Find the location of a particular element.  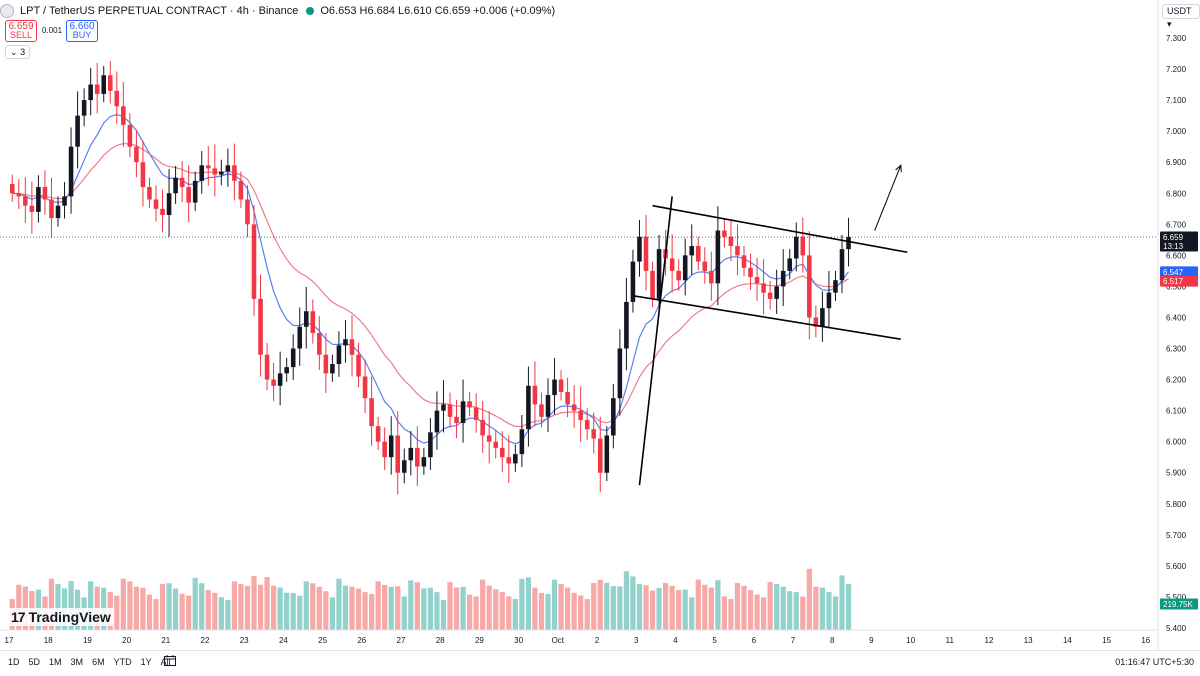

range-1d: 1D is located at coordinates (14, 662).